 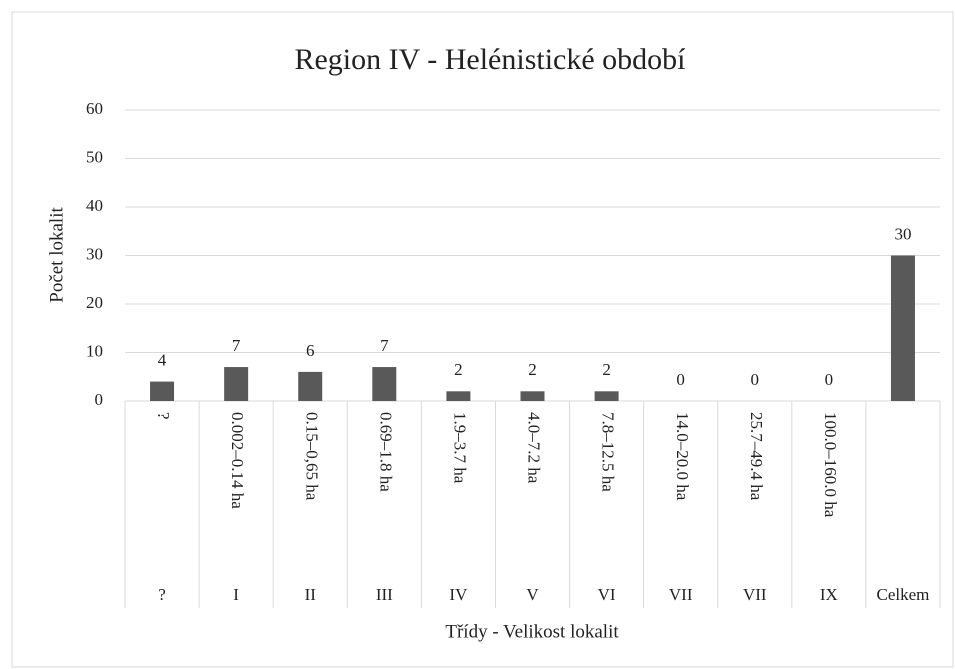 I want to click on x-tick-label: 25.7–49.4 ha, so click(x=756, y=456).